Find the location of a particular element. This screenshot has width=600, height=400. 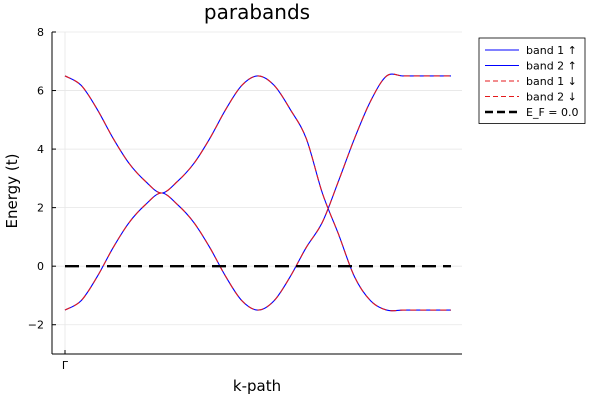

y-tick-label: −2 is located at coordinates (36, 325).